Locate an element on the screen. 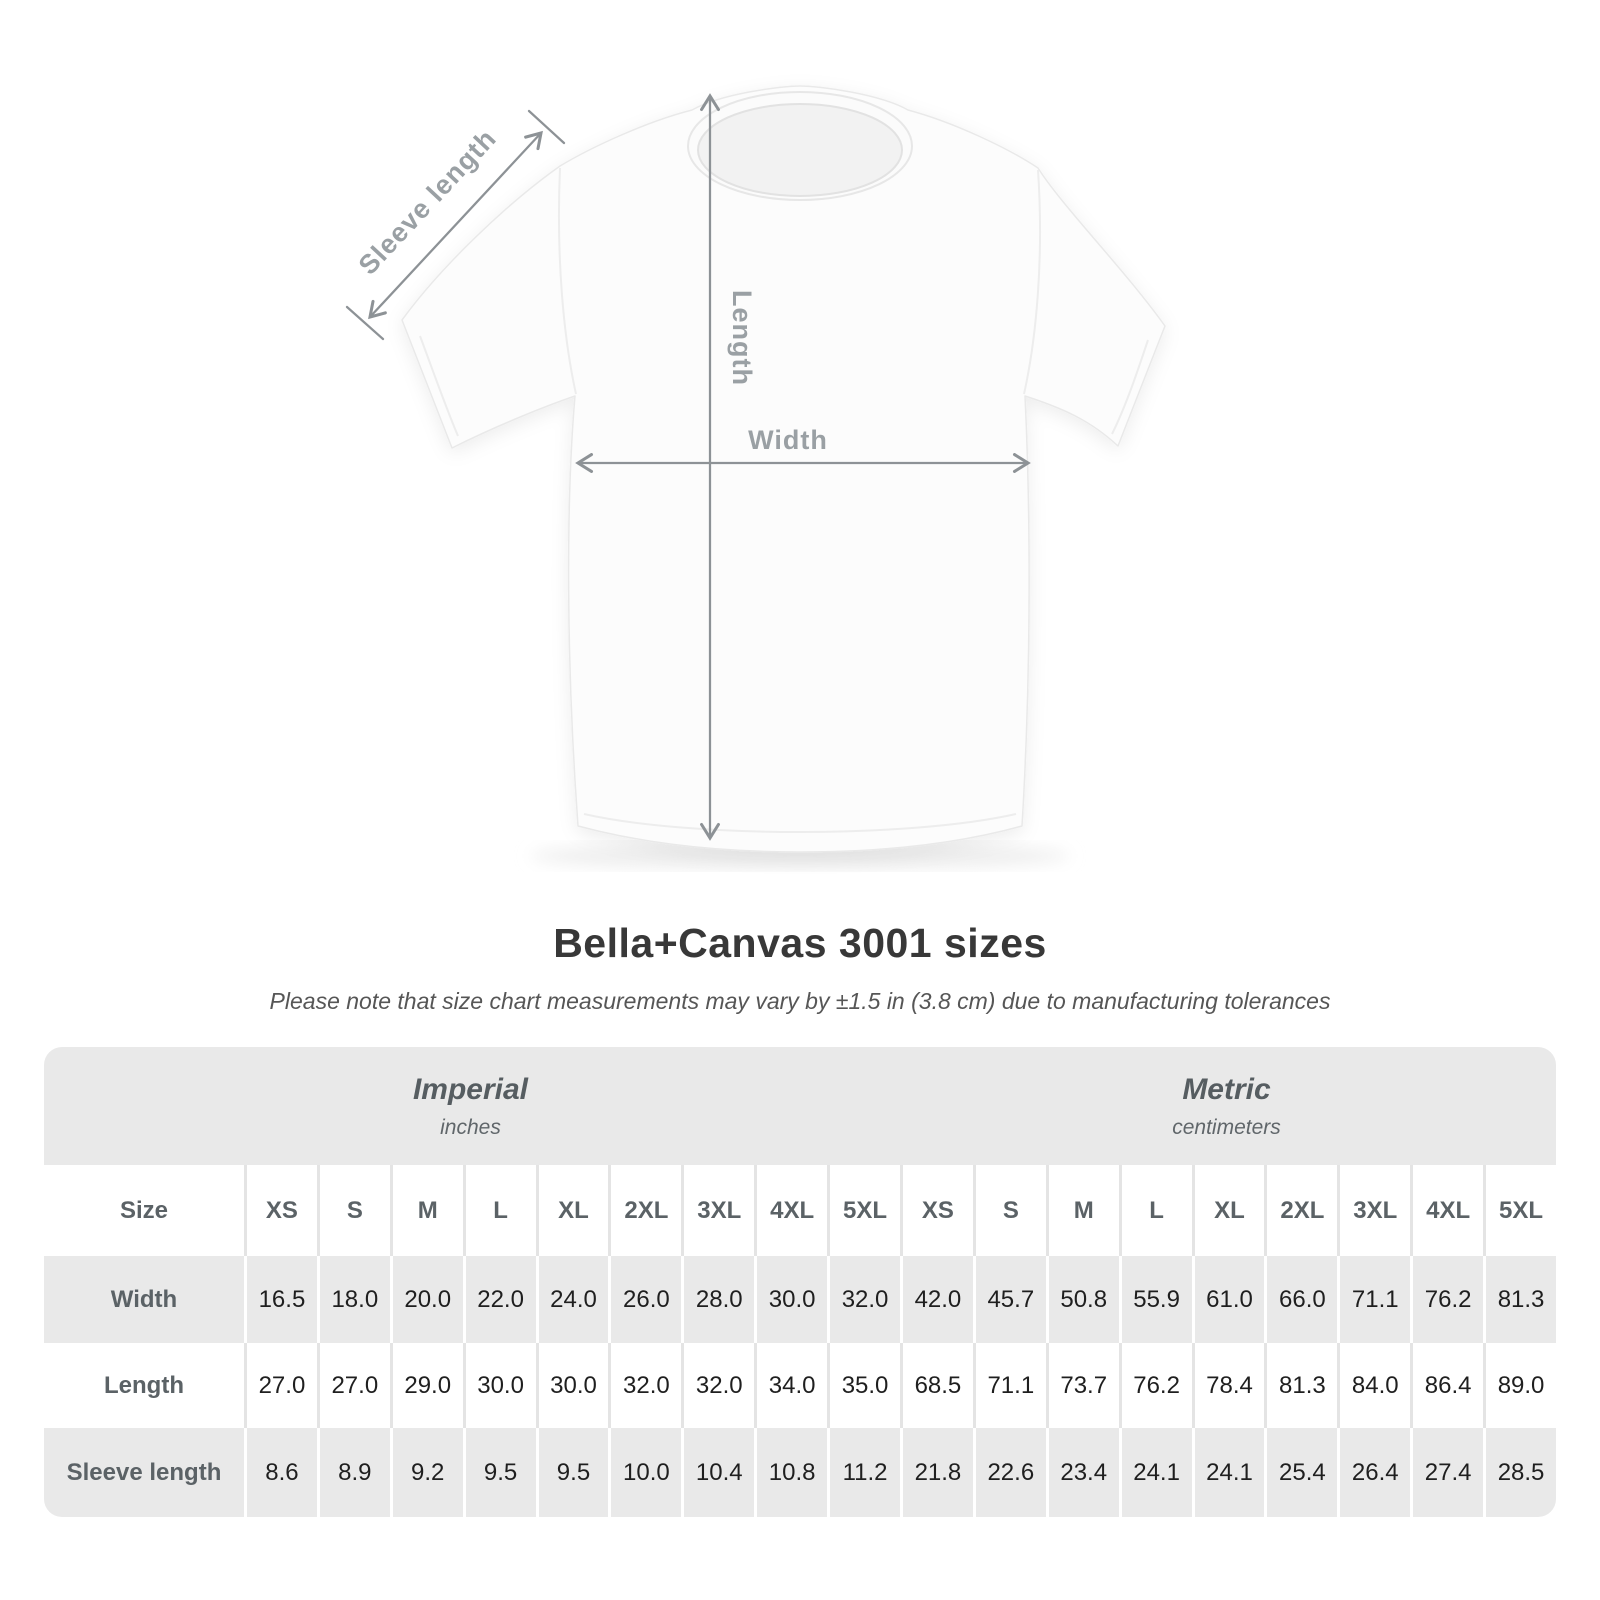 This screenshot has width=1600, height=1600. units-header-band: Imperial inches Metric centimeters is located at coordinates (800, 1106).